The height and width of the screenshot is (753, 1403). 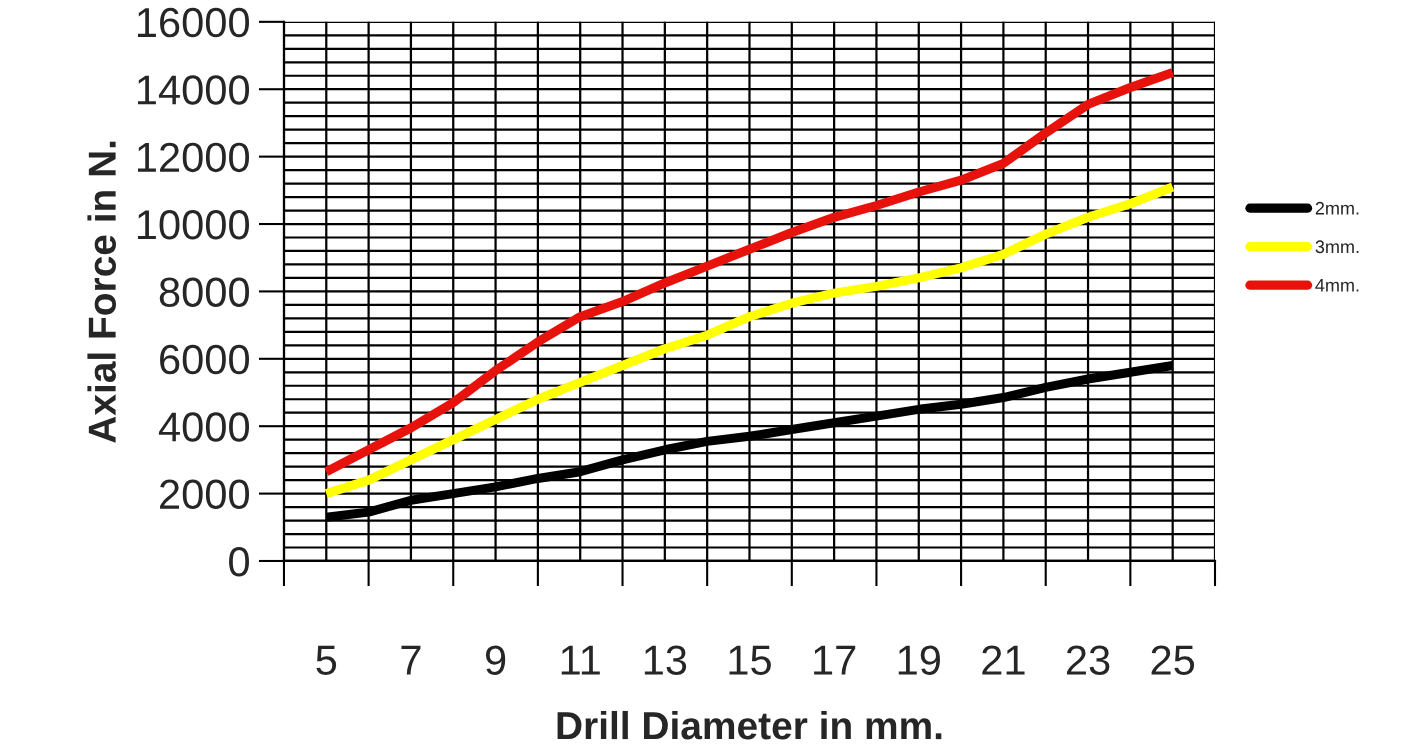 I want to click on x-tick-label: 9, so click(x=495, y=660).